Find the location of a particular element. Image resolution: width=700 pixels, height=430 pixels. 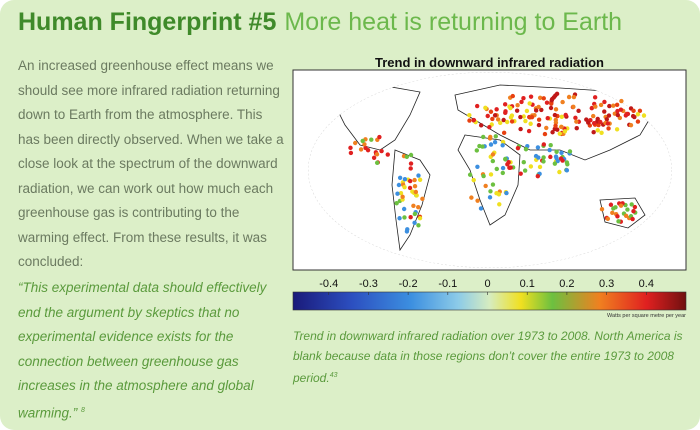

station-dots is located at coordinates (497, 162).